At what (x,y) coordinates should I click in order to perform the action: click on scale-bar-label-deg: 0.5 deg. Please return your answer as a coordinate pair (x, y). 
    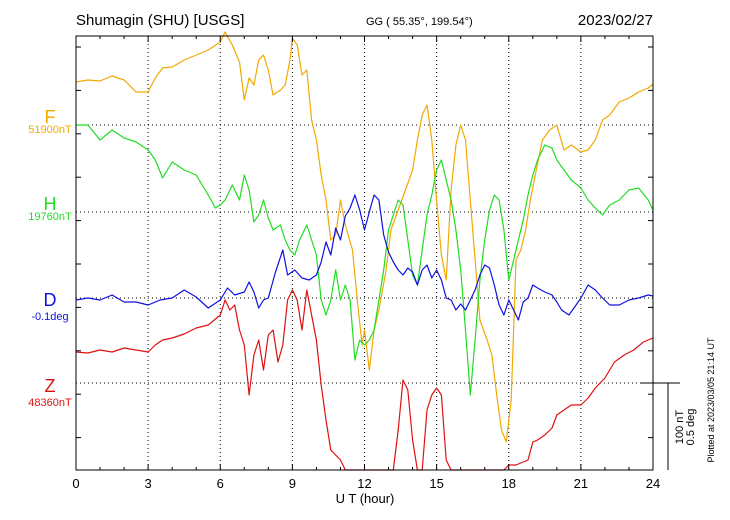
    Looking at the image, I should click on (691, 427).